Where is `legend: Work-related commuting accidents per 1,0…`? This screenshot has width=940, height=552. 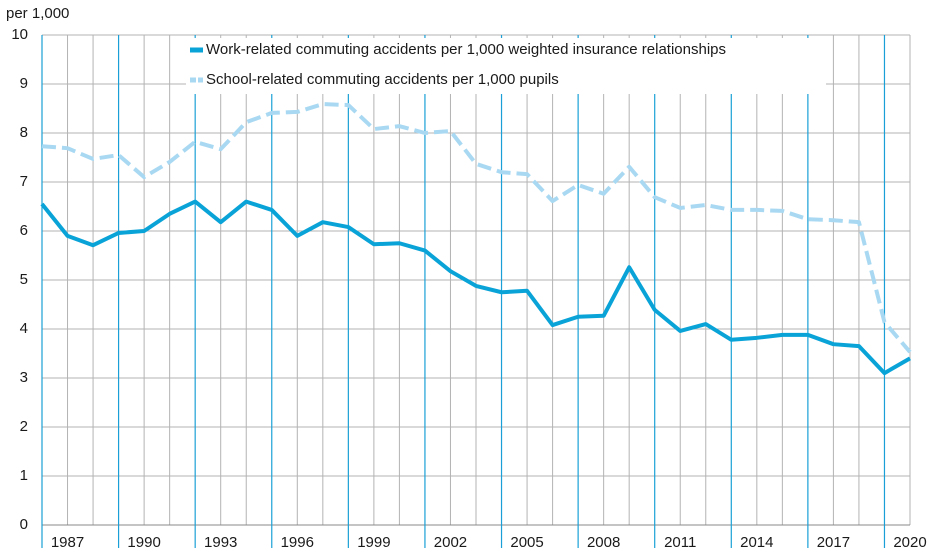
legend: Work-related commuting accidents per 1,0… is located at coordinates (506, 66).